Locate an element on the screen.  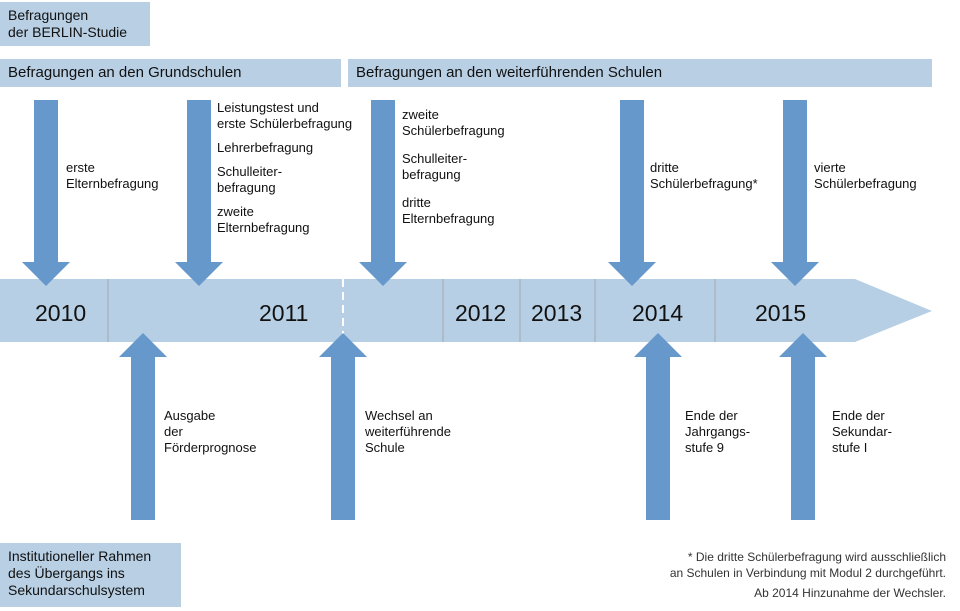
event-label: vierte Schülerbefragung is located at coordinates (865, 175).